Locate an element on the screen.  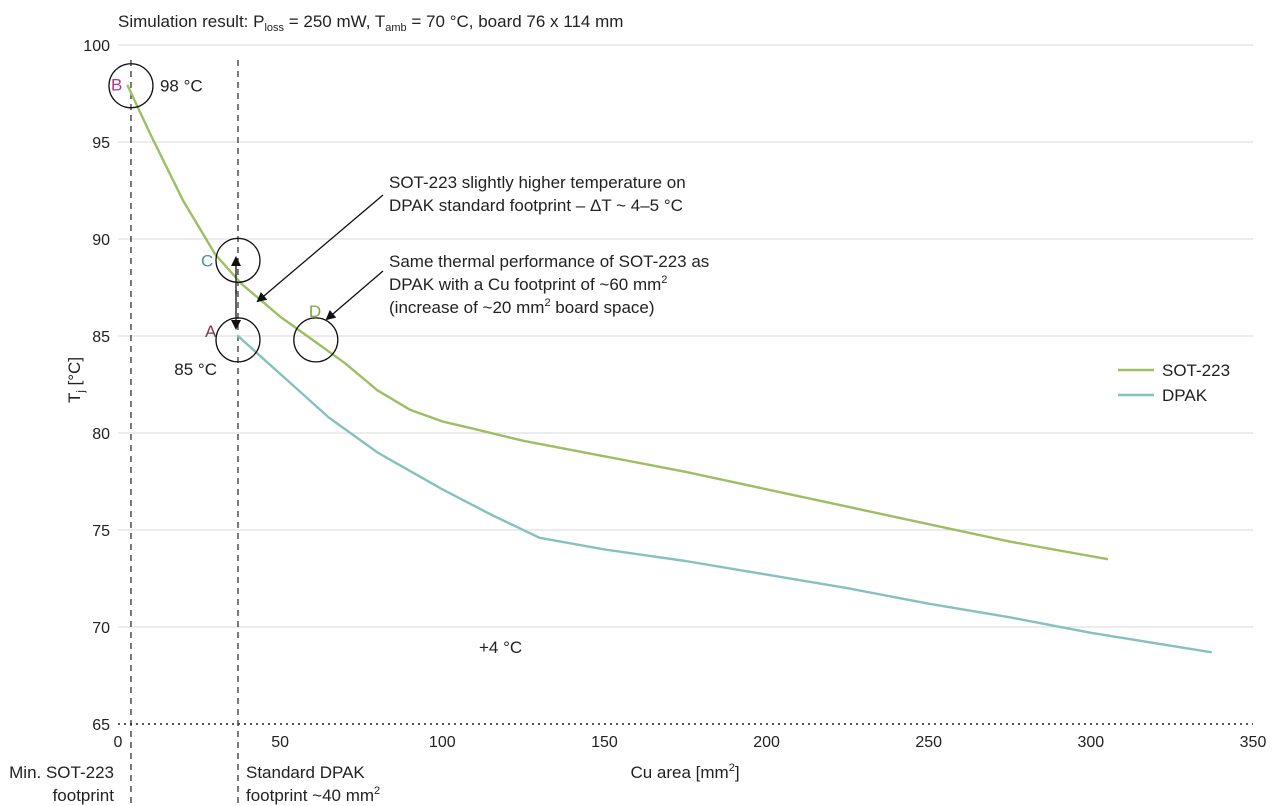
marker-circle-a is located at coordinates (238, 340).